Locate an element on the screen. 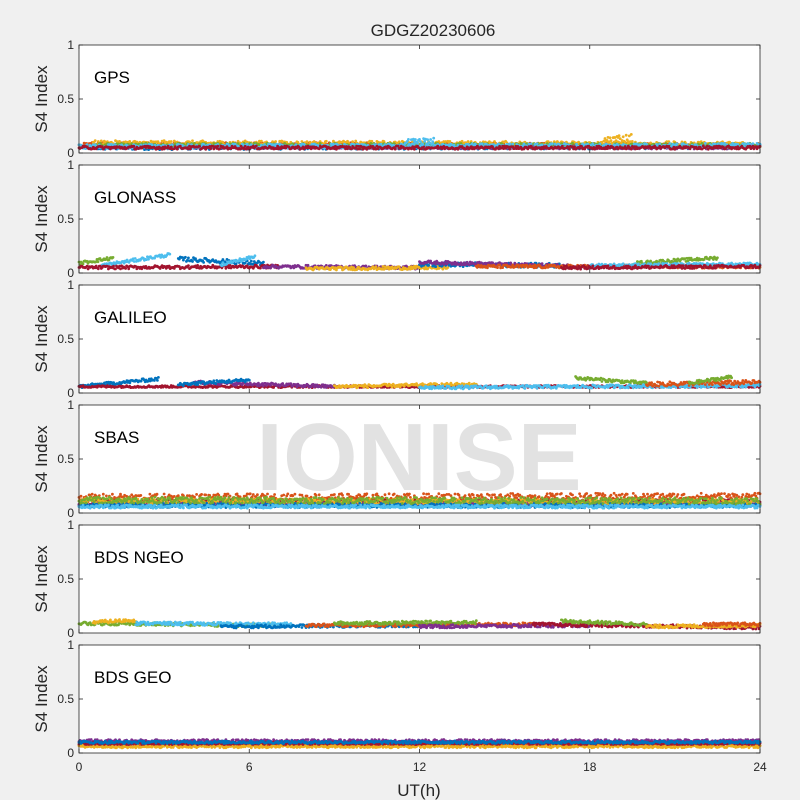  y-axis-label: S4 Index is located at coordinates (41, 99).